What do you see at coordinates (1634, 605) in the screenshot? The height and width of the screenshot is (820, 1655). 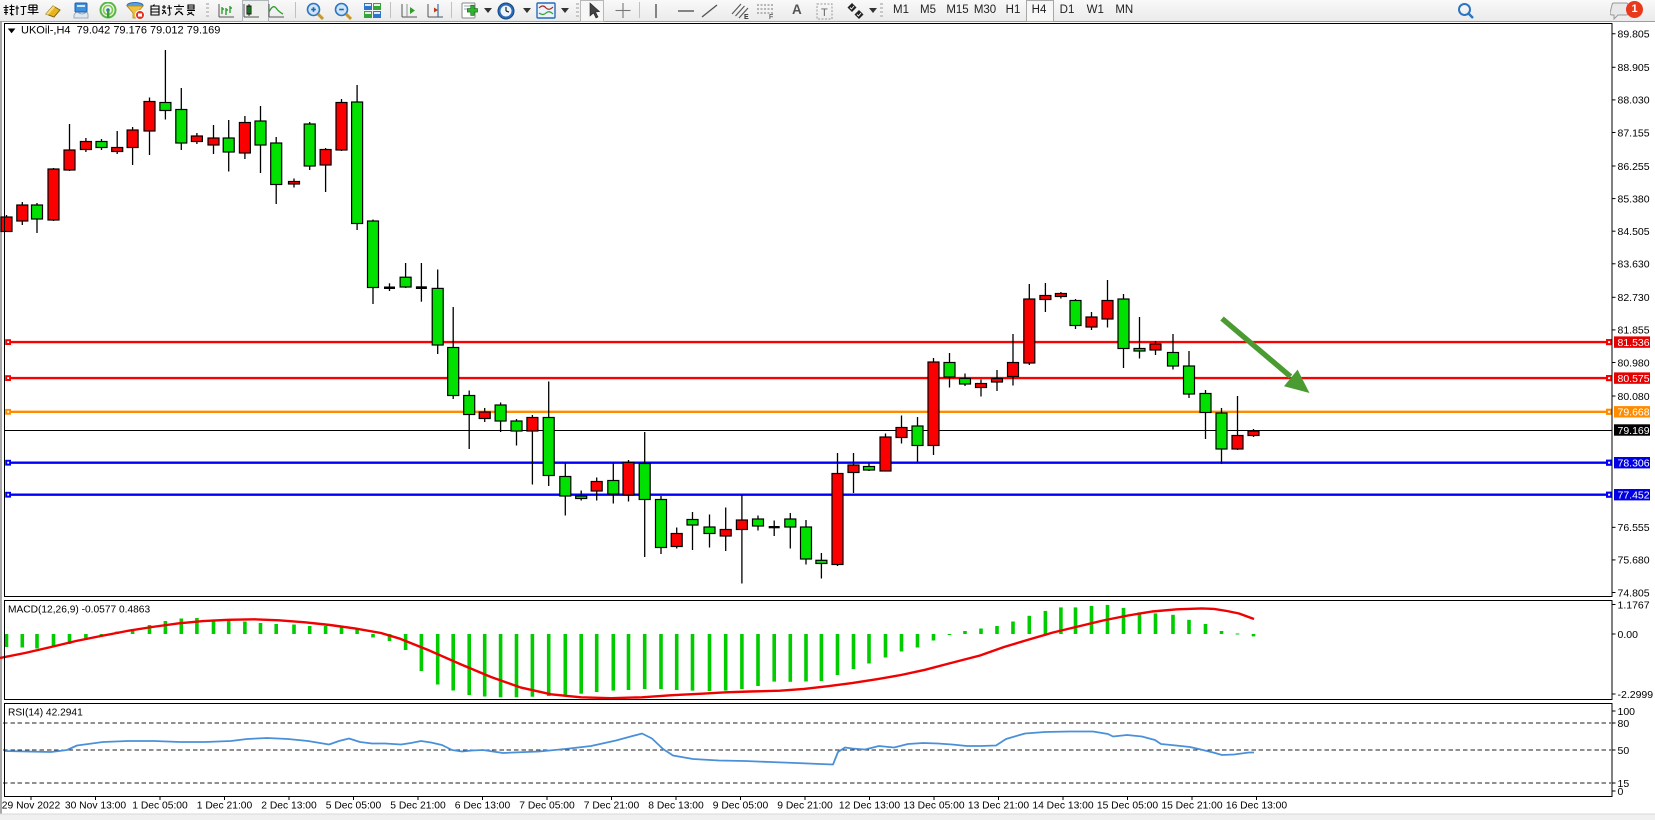 I see `svg-text: 1.1767` at bounding box center [1634, 605].